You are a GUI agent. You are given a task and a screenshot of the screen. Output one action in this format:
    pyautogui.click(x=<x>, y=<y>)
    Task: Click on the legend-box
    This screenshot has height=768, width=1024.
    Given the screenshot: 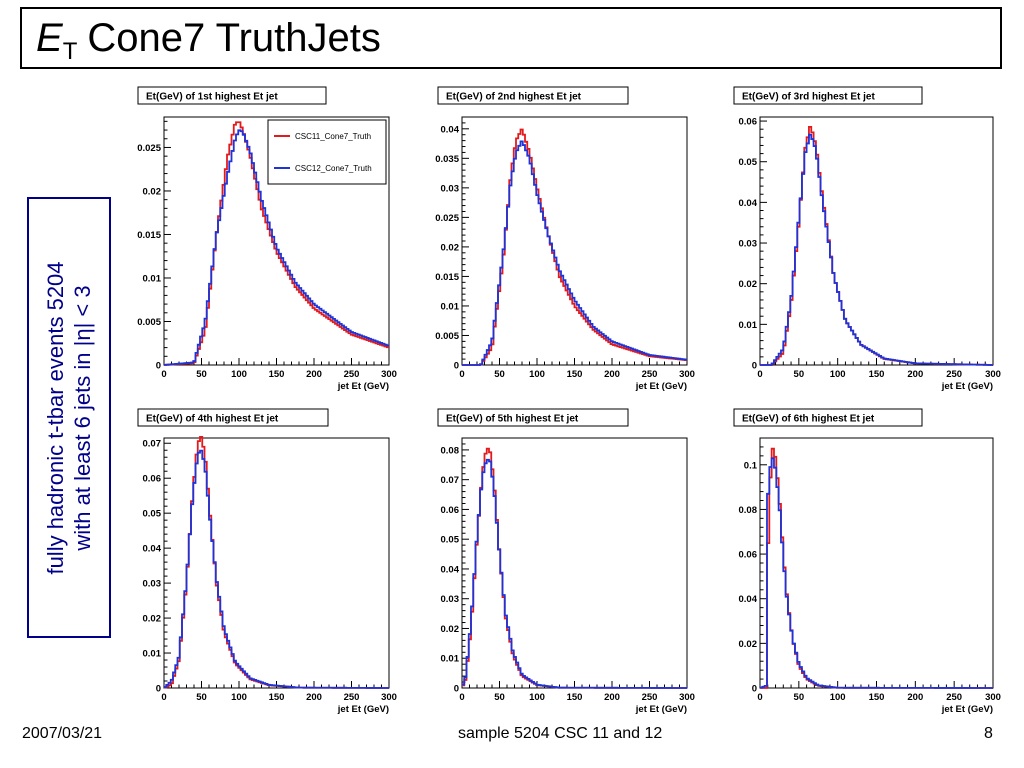 What is the action you would take?
    pyautogui.click(x=327, y=152)
    